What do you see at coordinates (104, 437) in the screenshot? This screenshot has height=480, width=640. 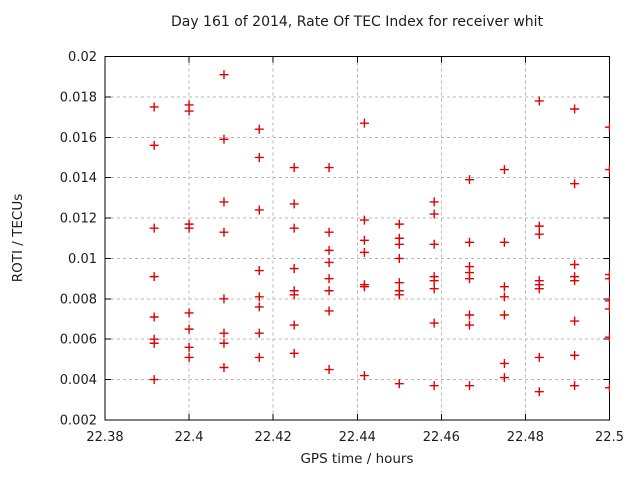 I see `x-tick-label: 22.38` at bounding box center [104, 437].